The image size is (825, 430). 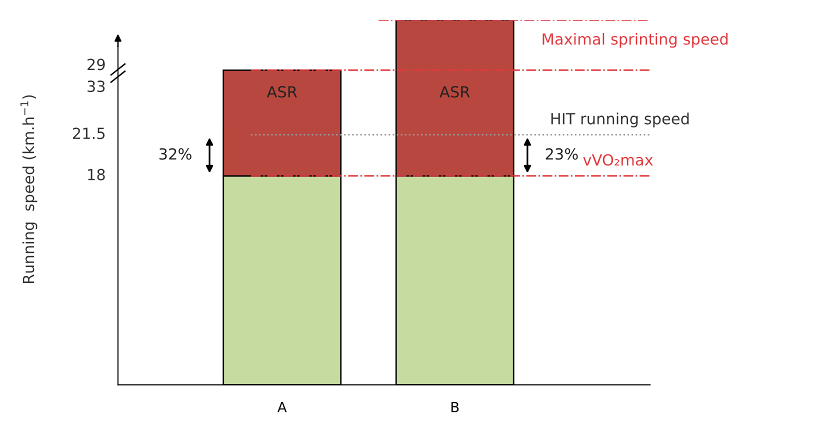 What do you see at coordinates (96, 174) in the screenshot?
I see `text: 18` at bounding box center [96, 174].